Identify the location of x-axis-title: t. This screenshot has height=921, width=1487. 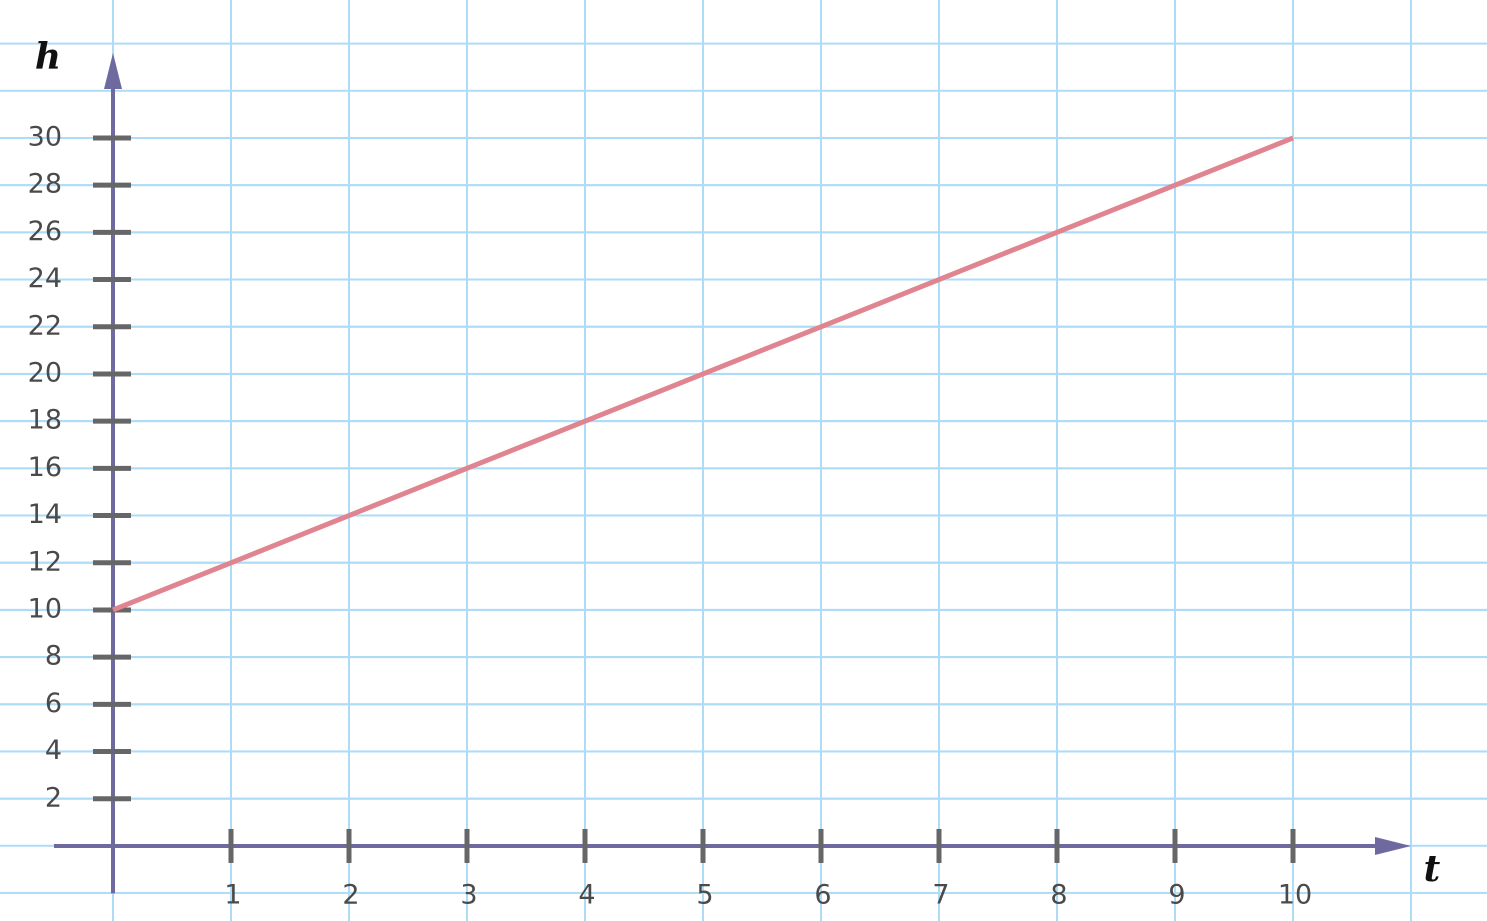
(1432, 869).